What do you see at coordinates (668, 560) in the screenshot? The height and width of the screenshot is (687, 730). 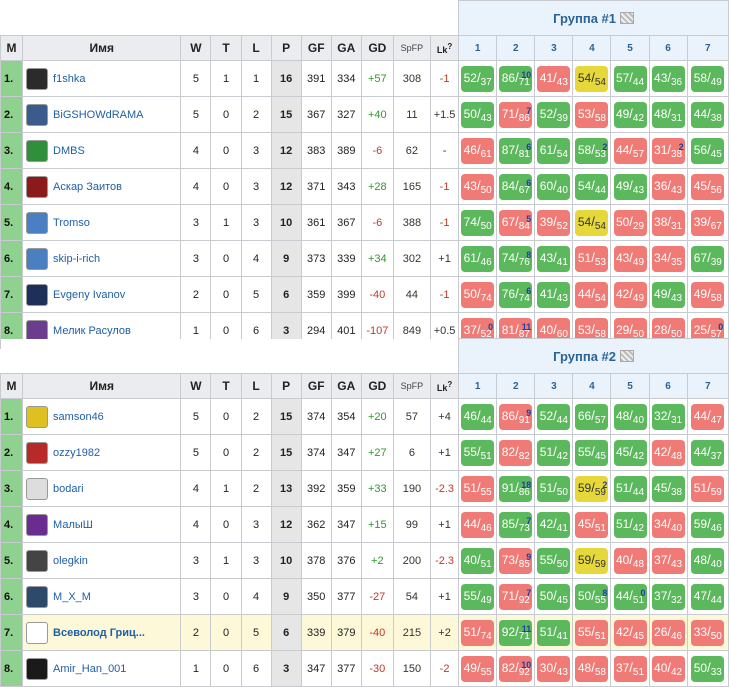 I see `match-result-badge: 37/43` at bounding box center [668, 560].